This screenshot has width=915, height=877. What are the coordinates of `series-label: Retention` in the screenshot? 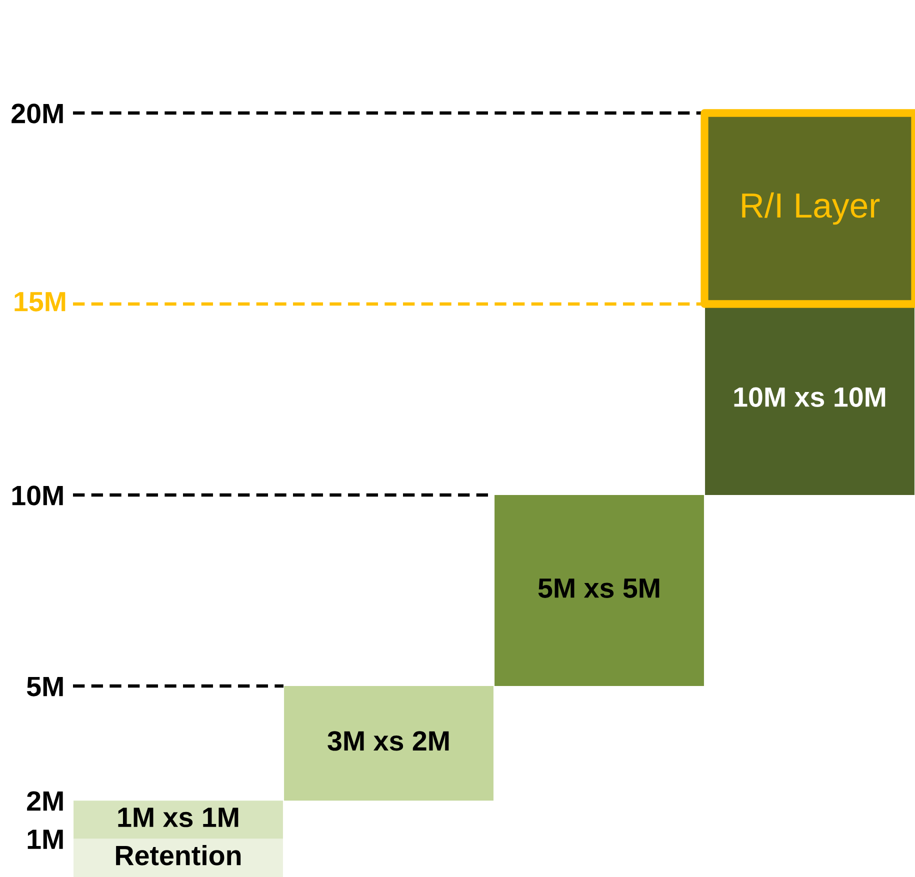 It's located at (178, 855).